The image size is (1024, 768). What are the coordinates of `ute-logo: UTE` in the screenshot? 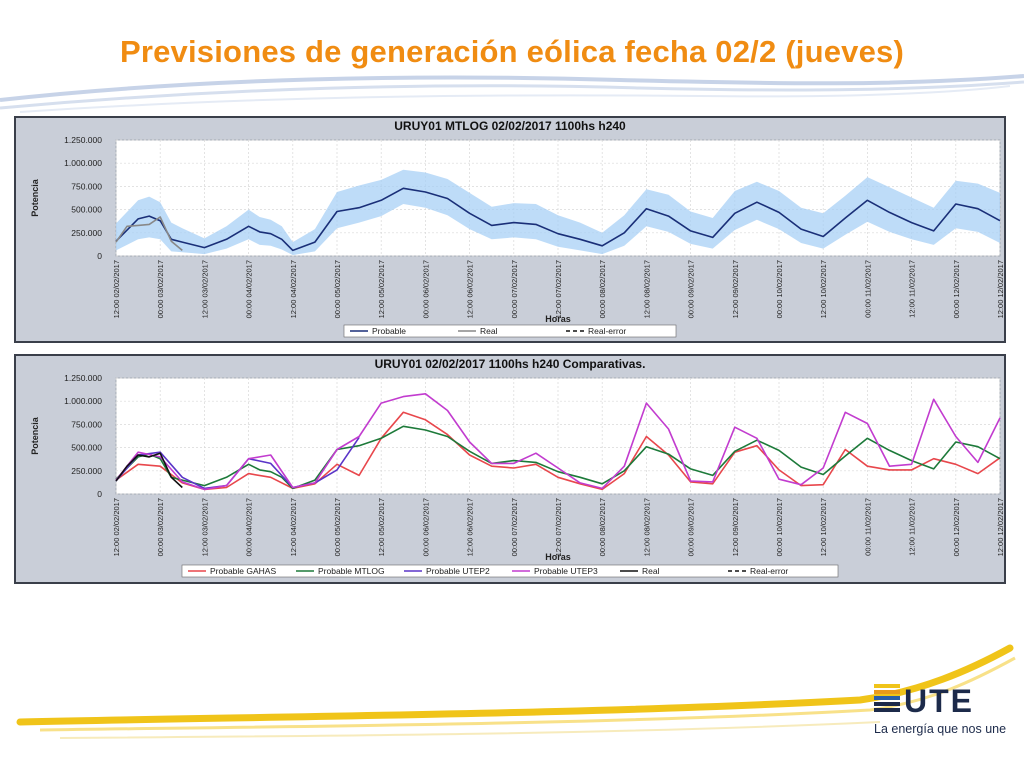 It's located at (924, 699).